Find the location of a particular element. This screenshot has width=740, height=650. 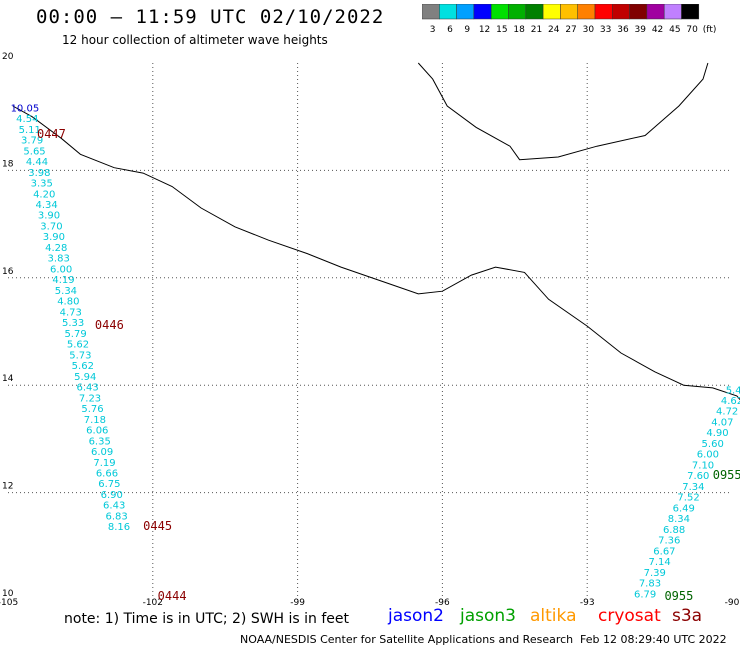

legend-label: 33 is located at coordinates (605, 30).